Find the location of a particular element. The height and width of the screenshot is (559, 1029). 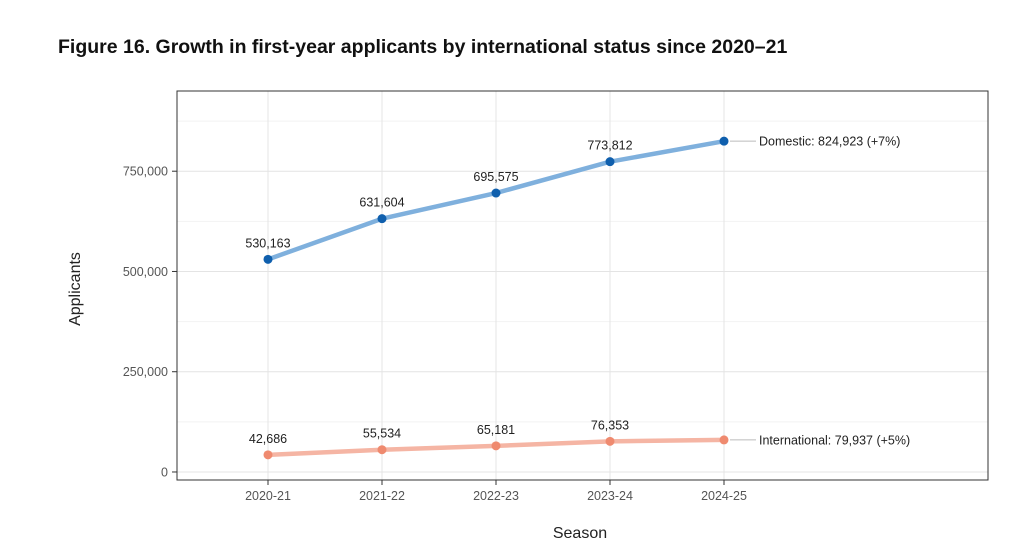

x-tick-label: 2022-23 is located at coordinates (496, 496).